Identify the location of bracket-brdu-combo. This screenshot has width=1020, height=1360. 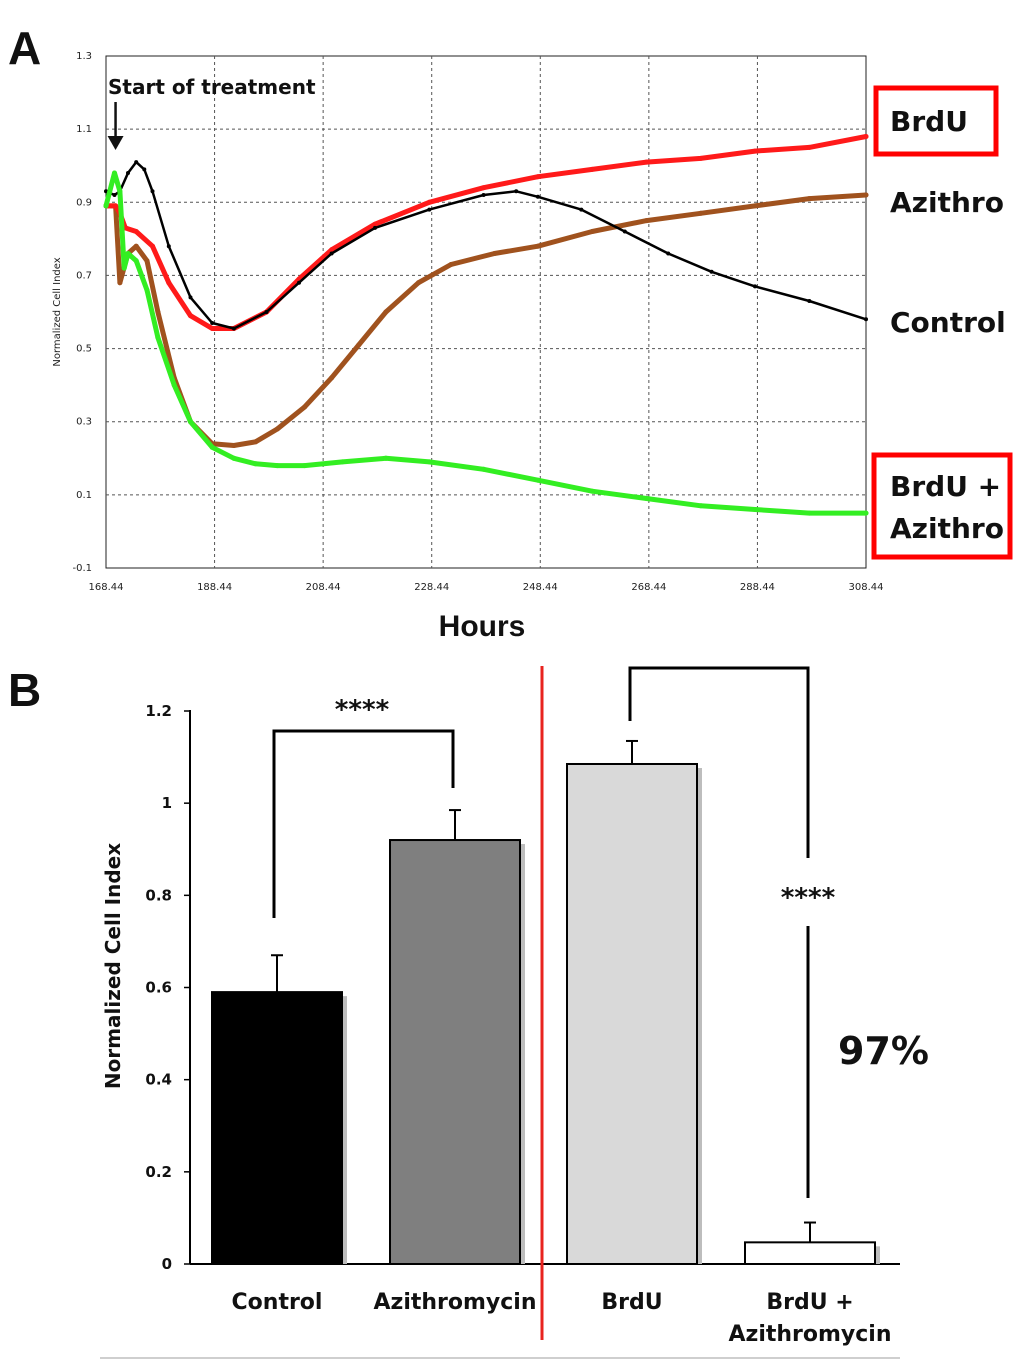
(719, 762).